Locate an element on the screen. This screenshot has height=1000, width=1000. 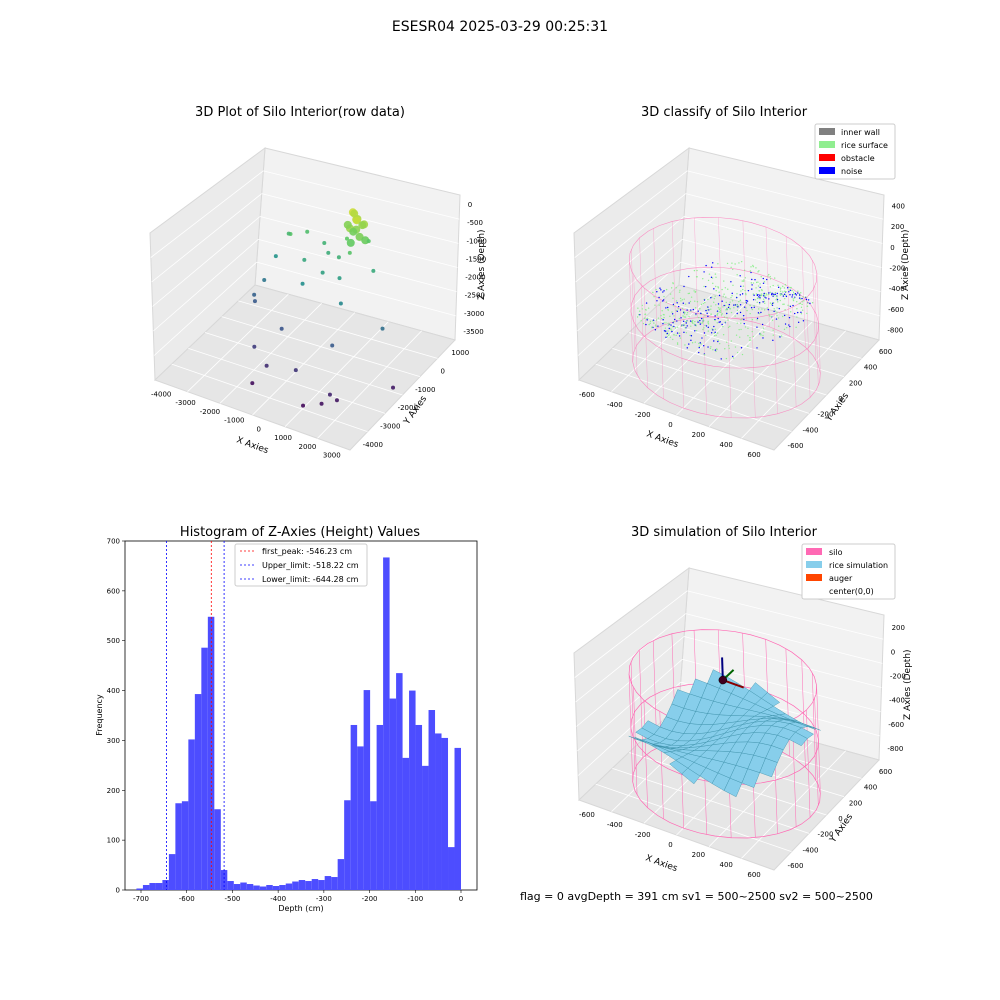
classify-z-tick: -400 is located at coordinates (897, 289).